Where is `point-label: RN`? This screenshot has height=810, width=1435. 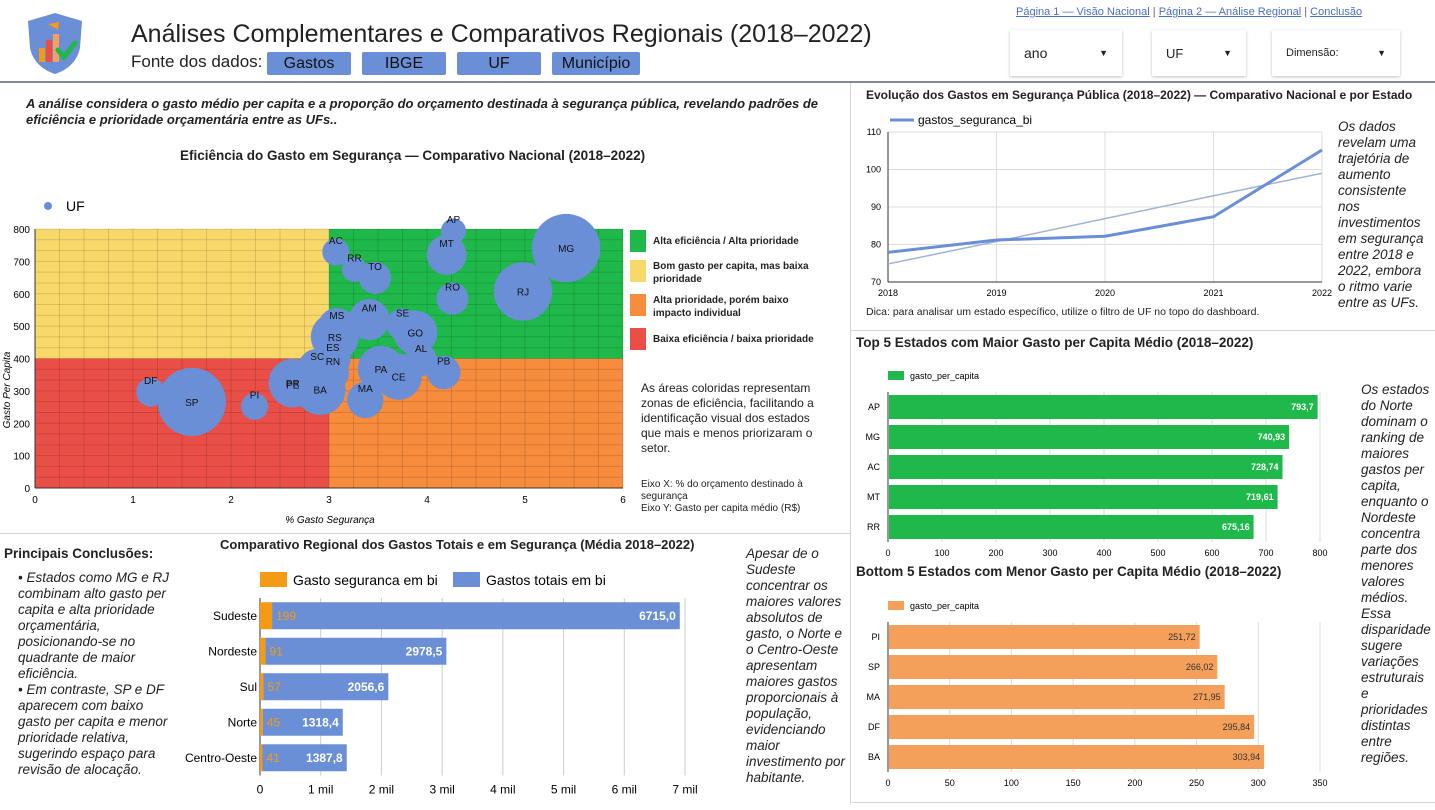
point-label: RN is located at coordinates (333, 362).